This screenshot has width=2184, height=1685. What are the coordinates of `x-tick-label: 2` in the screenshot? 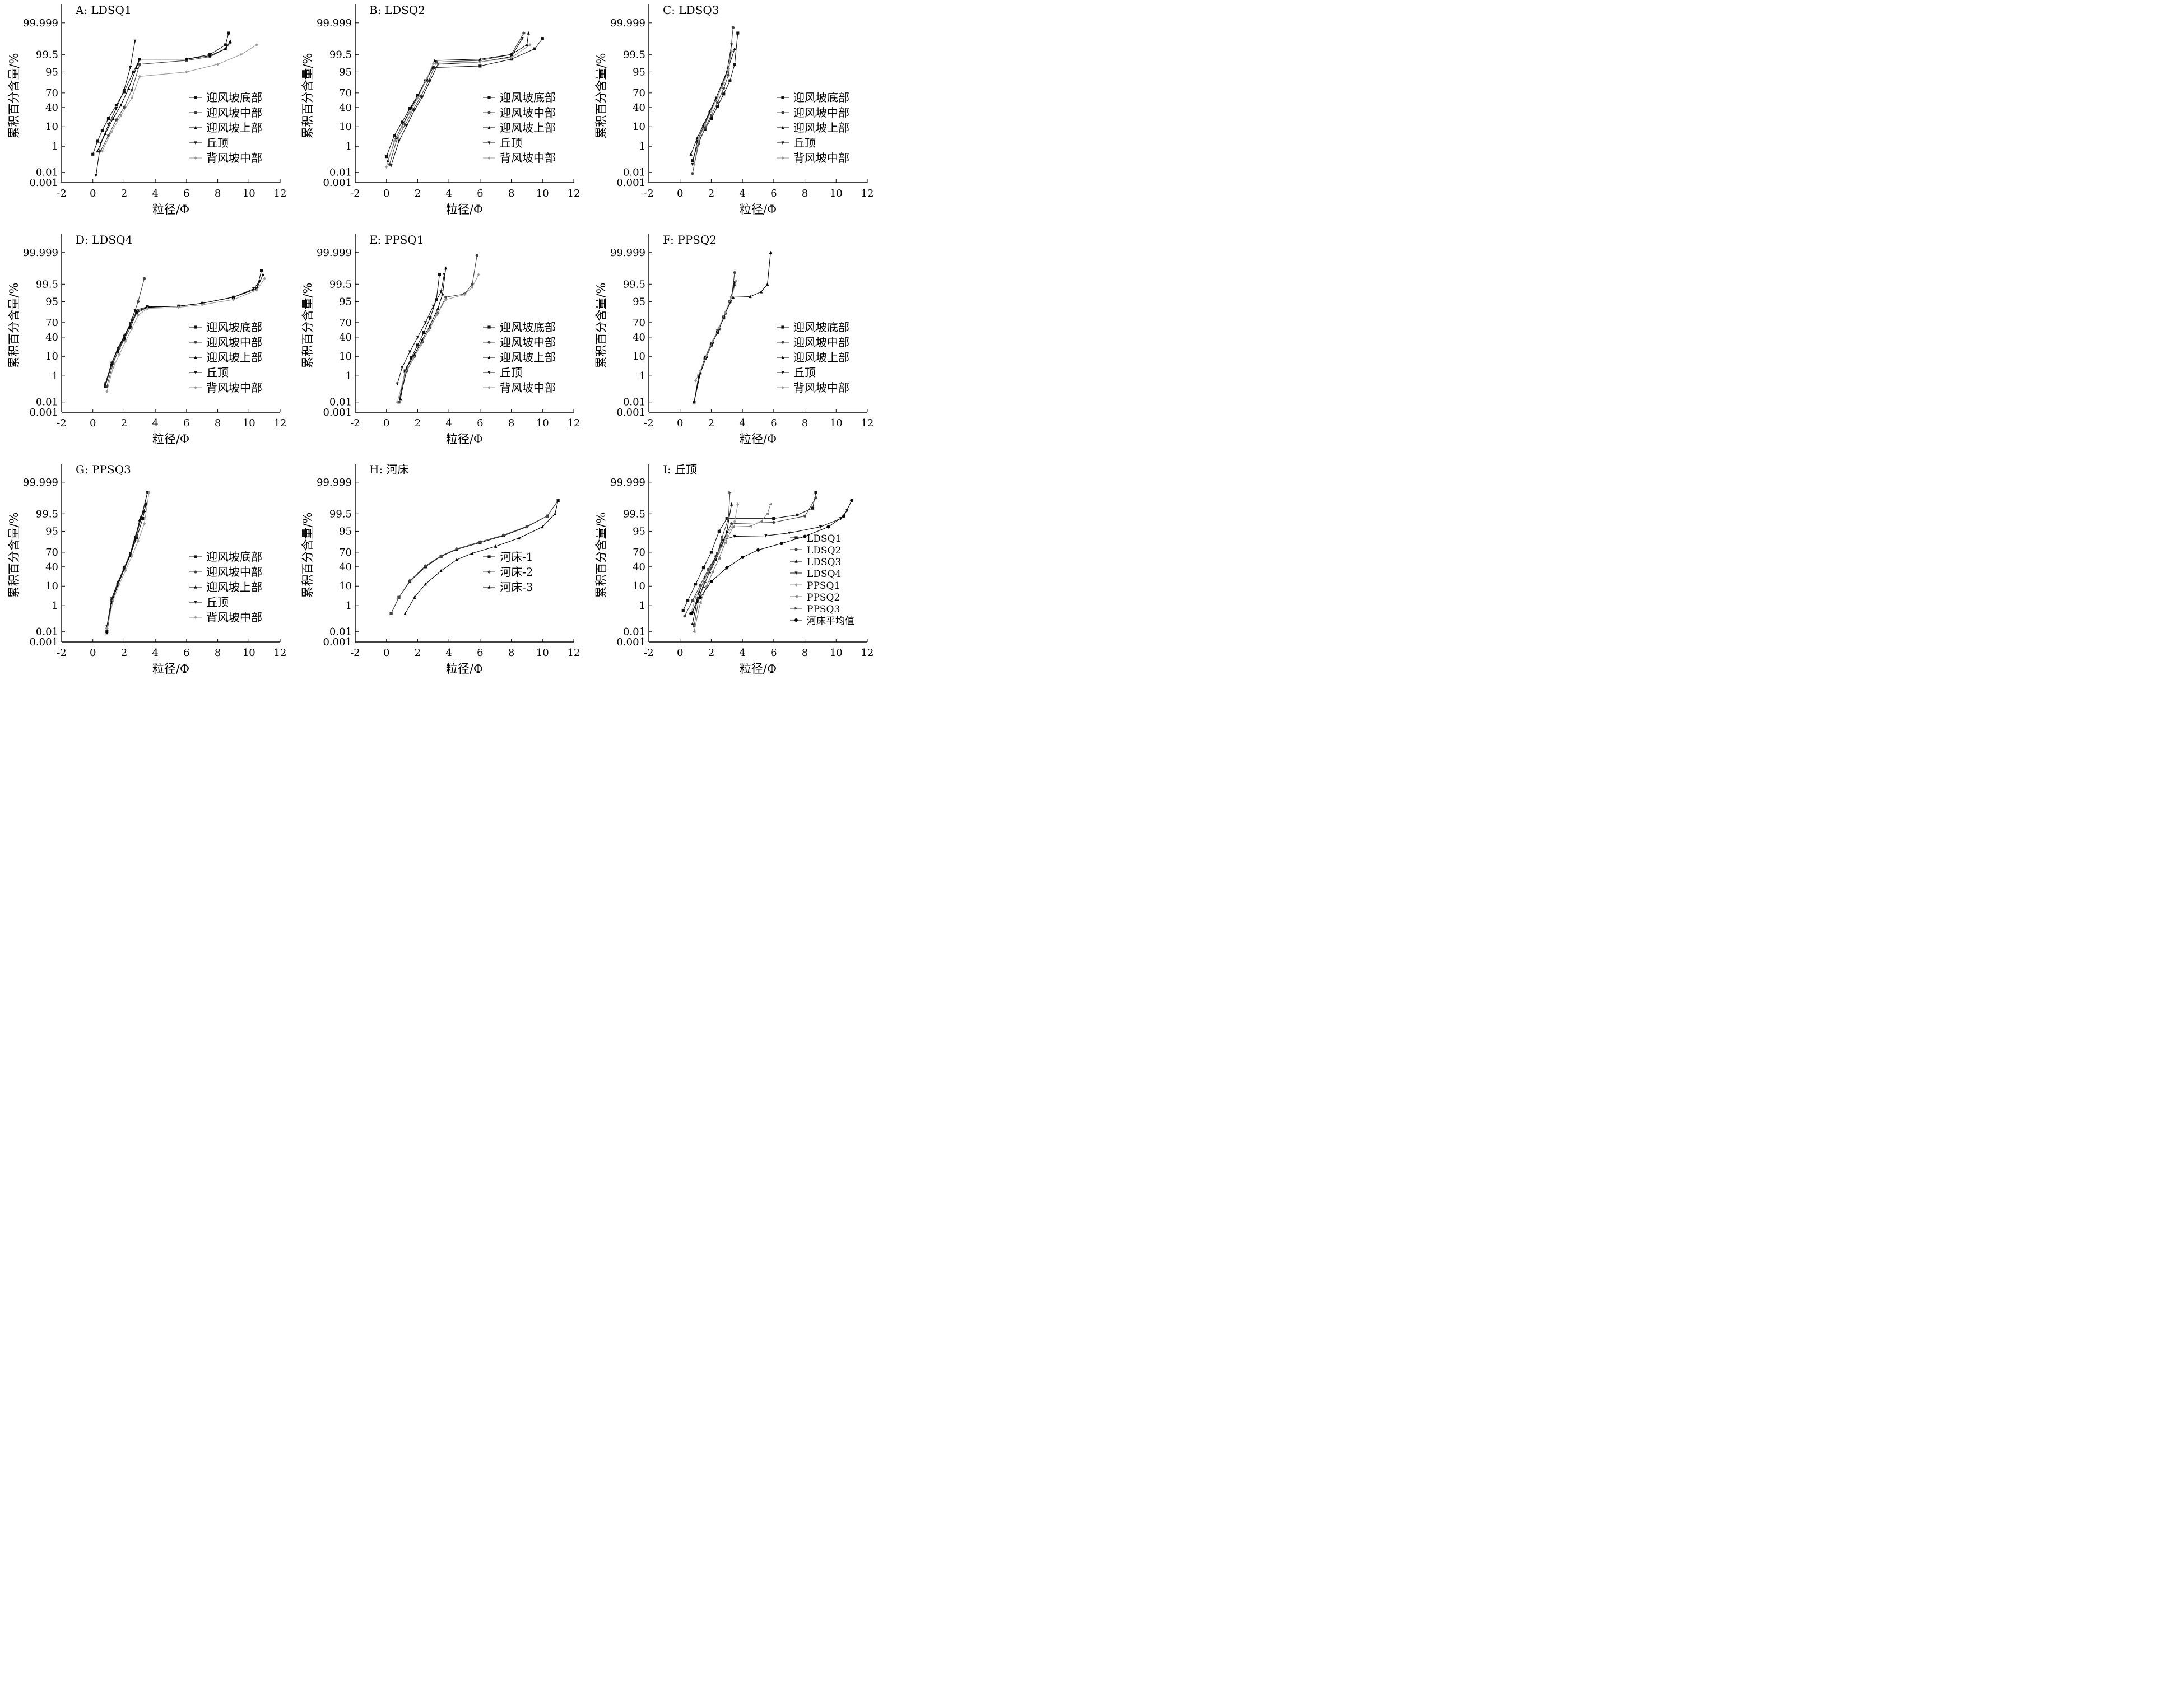 It's located at (711, 423).